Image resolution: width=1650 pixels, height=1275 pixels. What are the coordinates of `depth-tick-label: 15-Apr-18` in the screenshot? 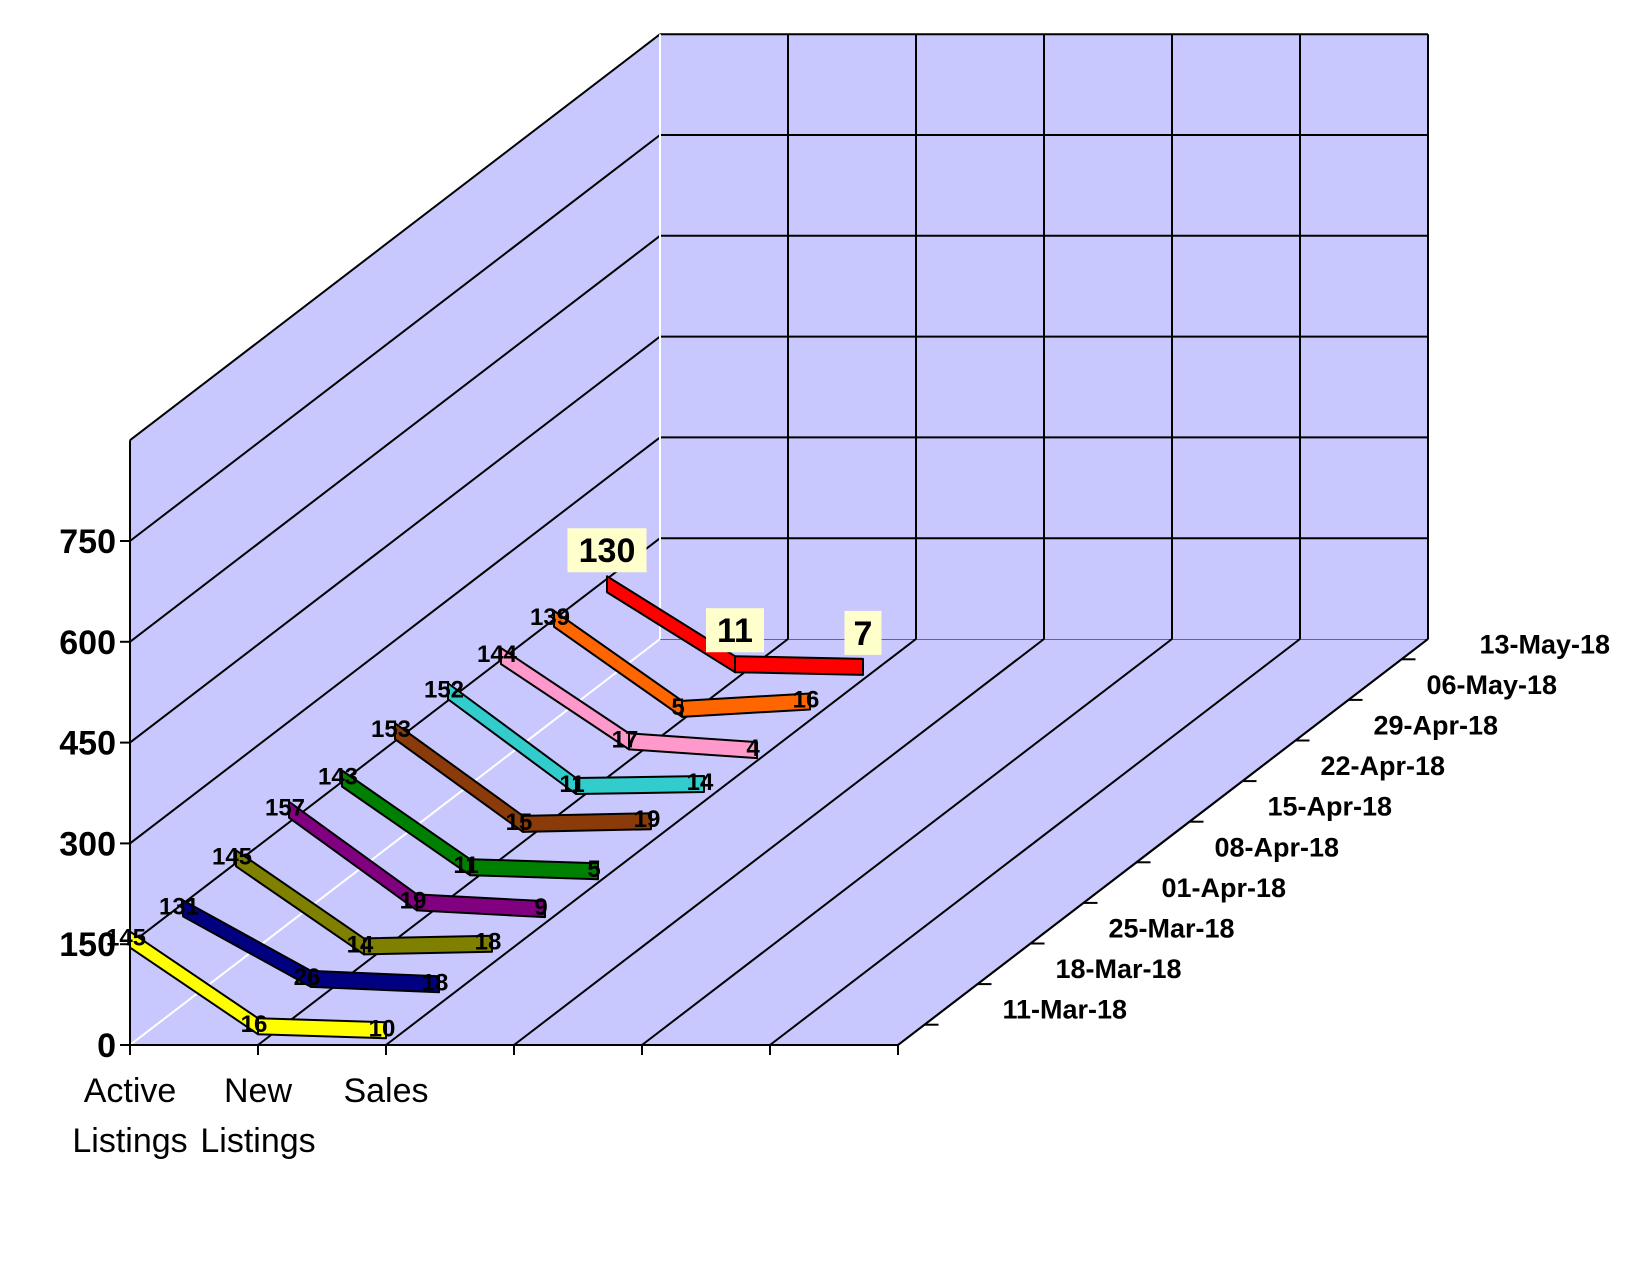 It's located at (1330, 807).